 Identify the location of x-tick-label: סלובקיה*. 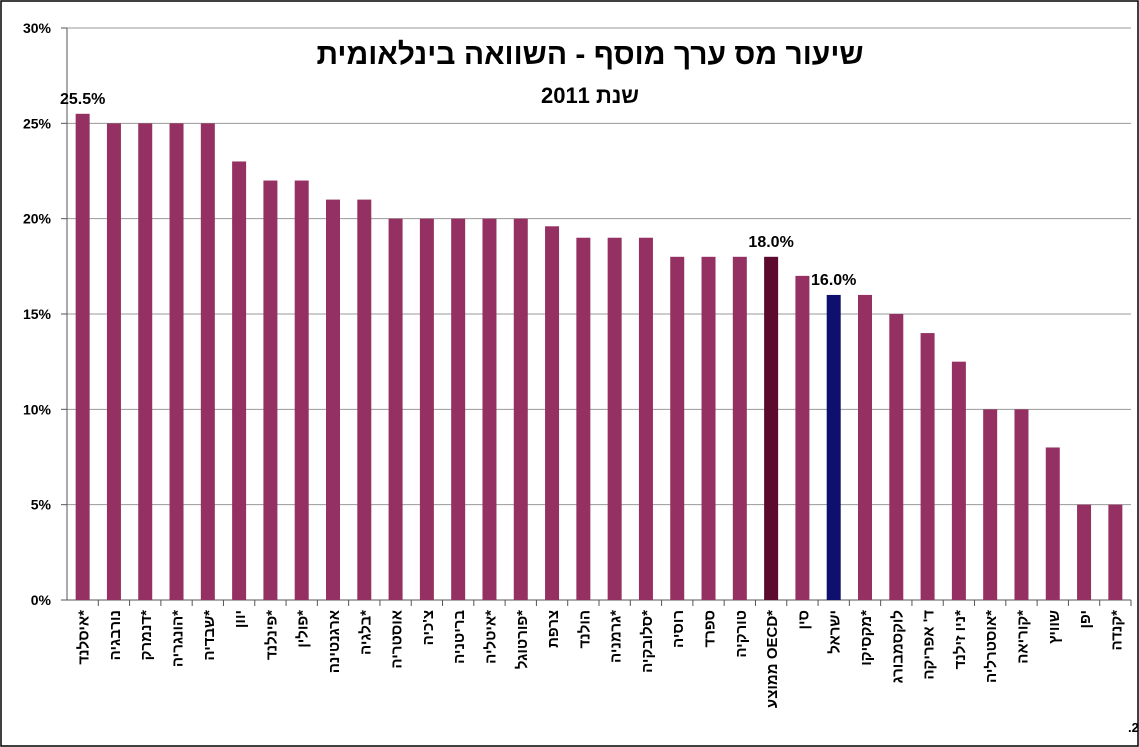
(647, 641).